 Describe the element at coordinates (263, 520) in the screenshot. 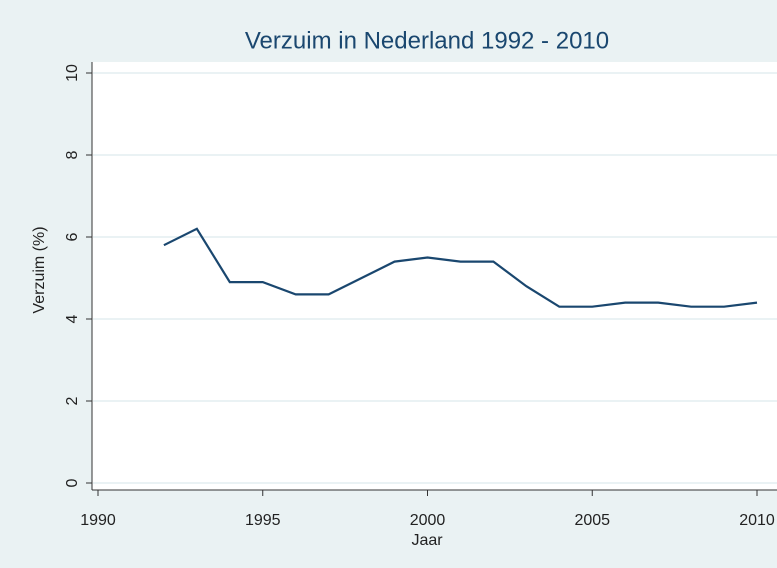

I see `x-tick-label: 1995` at that location.